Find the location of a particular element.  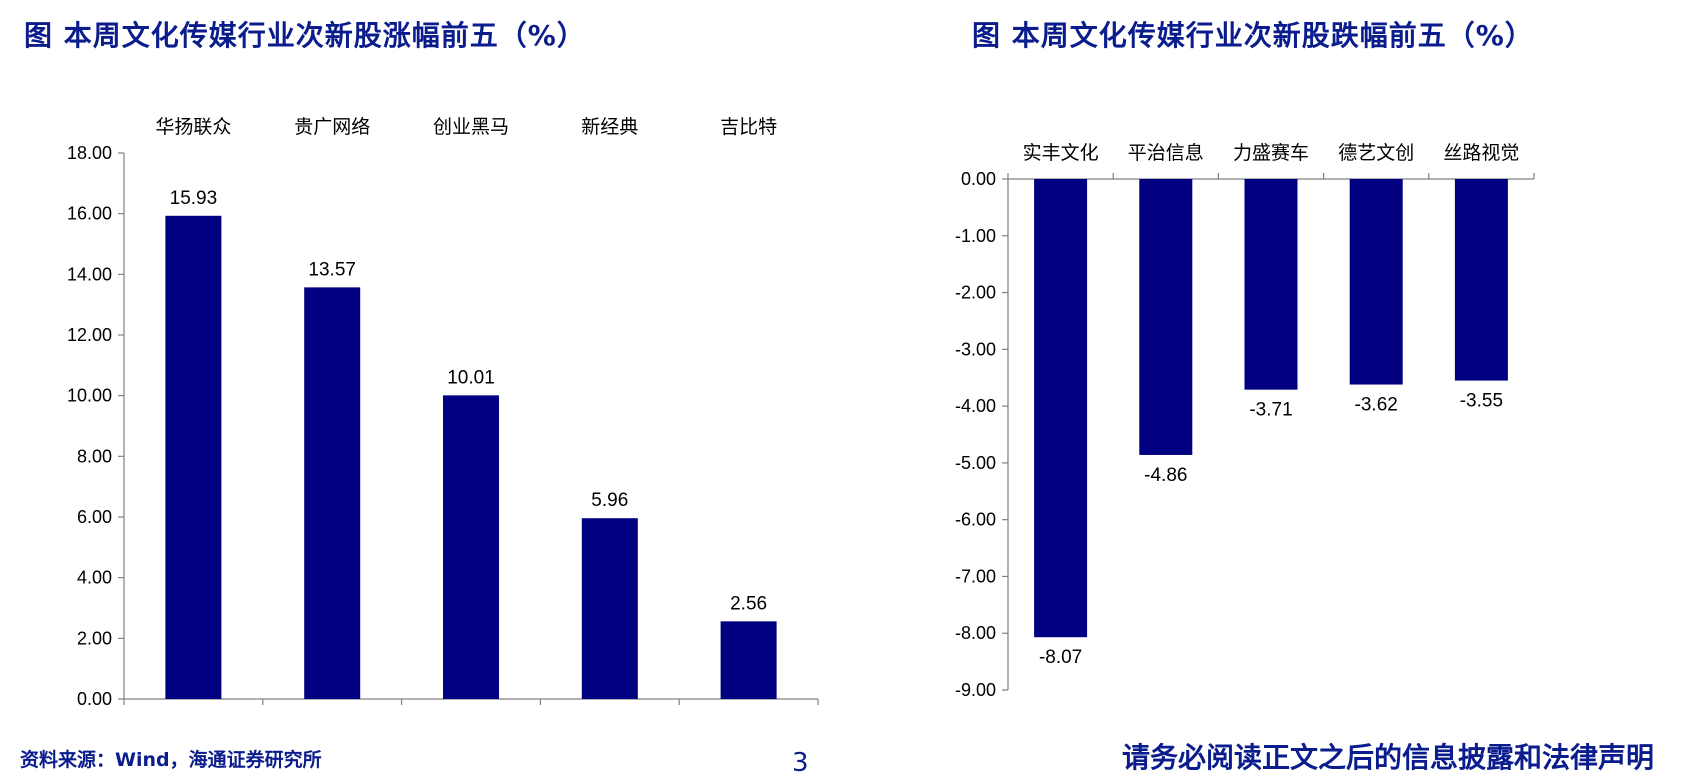

chart-title-gainers: 图 本周文化传媒行业次新股涨幅前五（%） is located at coordinates (305, 35).